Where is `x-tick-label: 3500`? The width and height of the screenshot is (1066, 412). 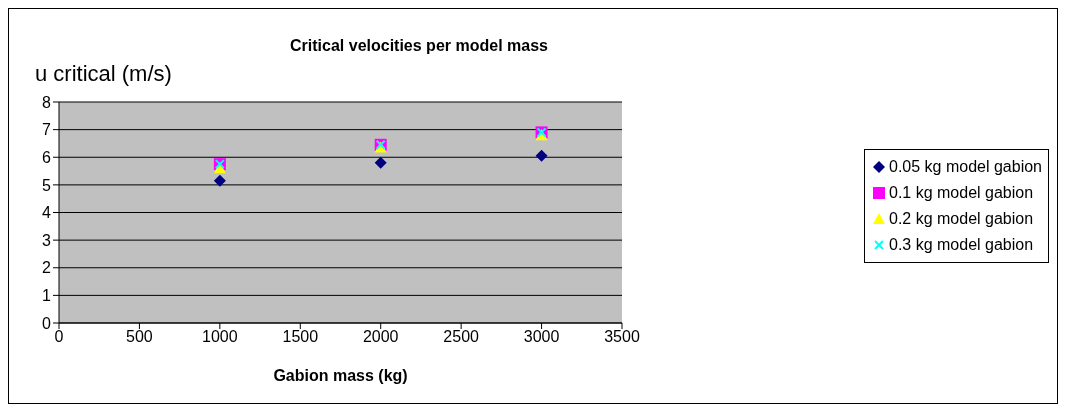 x-tick-label: 3500 is located at coordinates (622, 337).